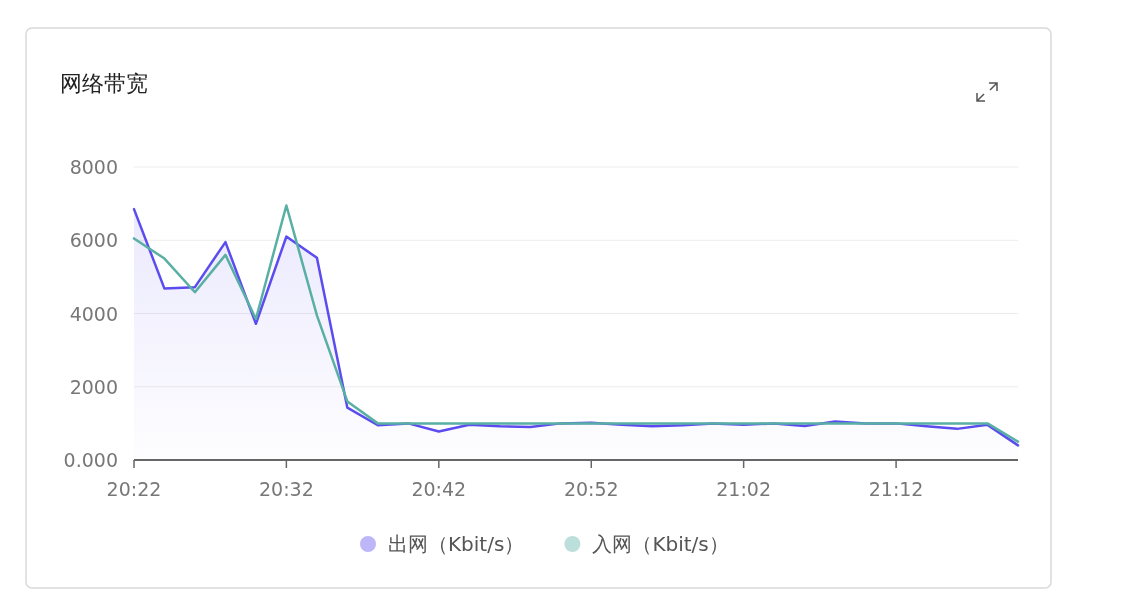 The width and height of the screenshot is (1138, 590). What do you see at coordinates (456, 544) in the screenshot?
I see `legend-label: 出网（Kbit/s）` at bounding box center [456, 544].